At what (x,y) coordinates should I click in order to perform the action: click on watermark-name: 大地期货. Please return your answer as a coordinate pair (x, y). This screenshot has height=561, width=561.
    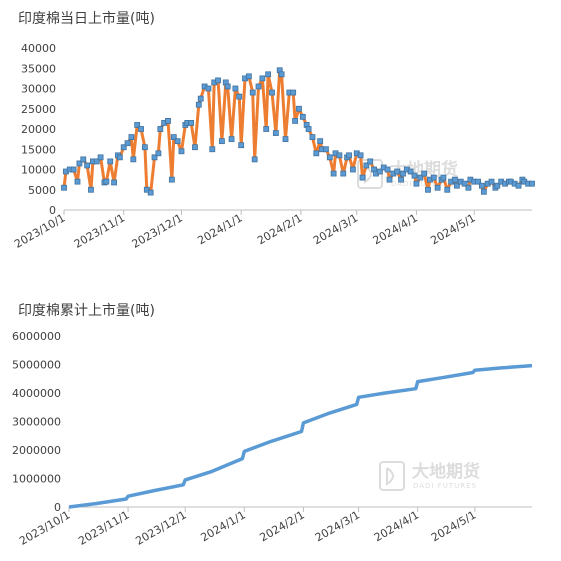
    Looking at the image, I should click on (446, 471).